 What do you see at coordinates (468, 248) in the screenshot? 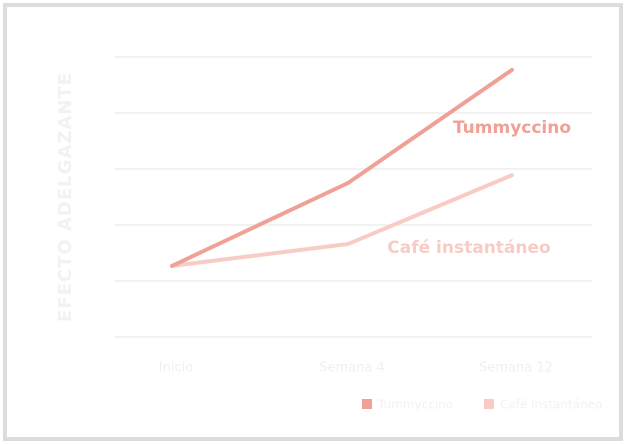
I see `annotation: Café instantáneo` at bounding box center [468, 248].